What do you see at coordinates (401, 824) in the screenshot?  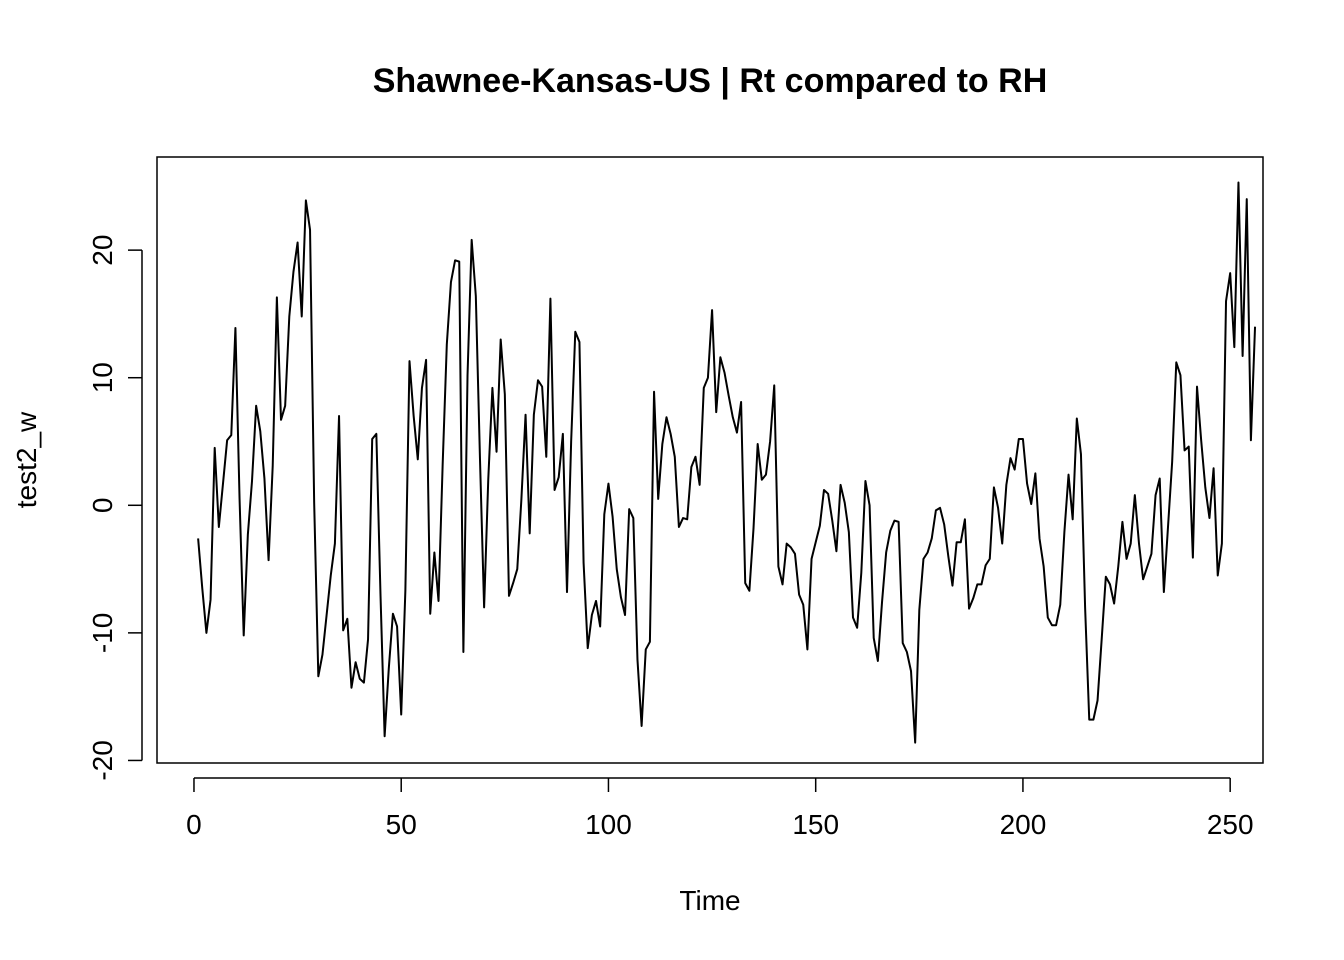 I see `x-tick-label: 50` at bounding box center [401, 824].